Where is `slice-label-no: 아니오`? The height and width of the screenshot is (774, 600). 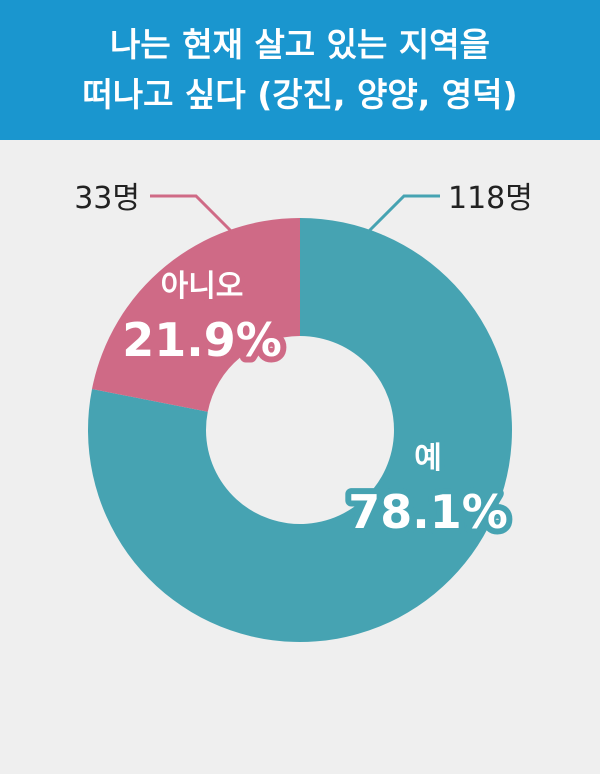 slice-label-no: 아니오 is located at coordinates (202, 286).